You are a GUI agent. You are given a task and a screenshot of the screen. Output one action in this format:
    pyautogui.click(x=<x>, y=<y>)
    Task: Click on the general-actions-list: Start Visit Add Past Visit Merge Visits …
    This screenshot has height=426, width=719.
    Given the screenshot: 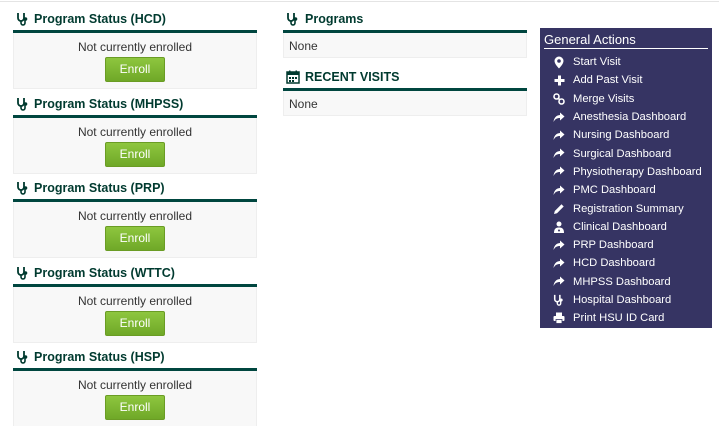 What is the action you would take?
    pyautogui.click(x=626, y=190)
    